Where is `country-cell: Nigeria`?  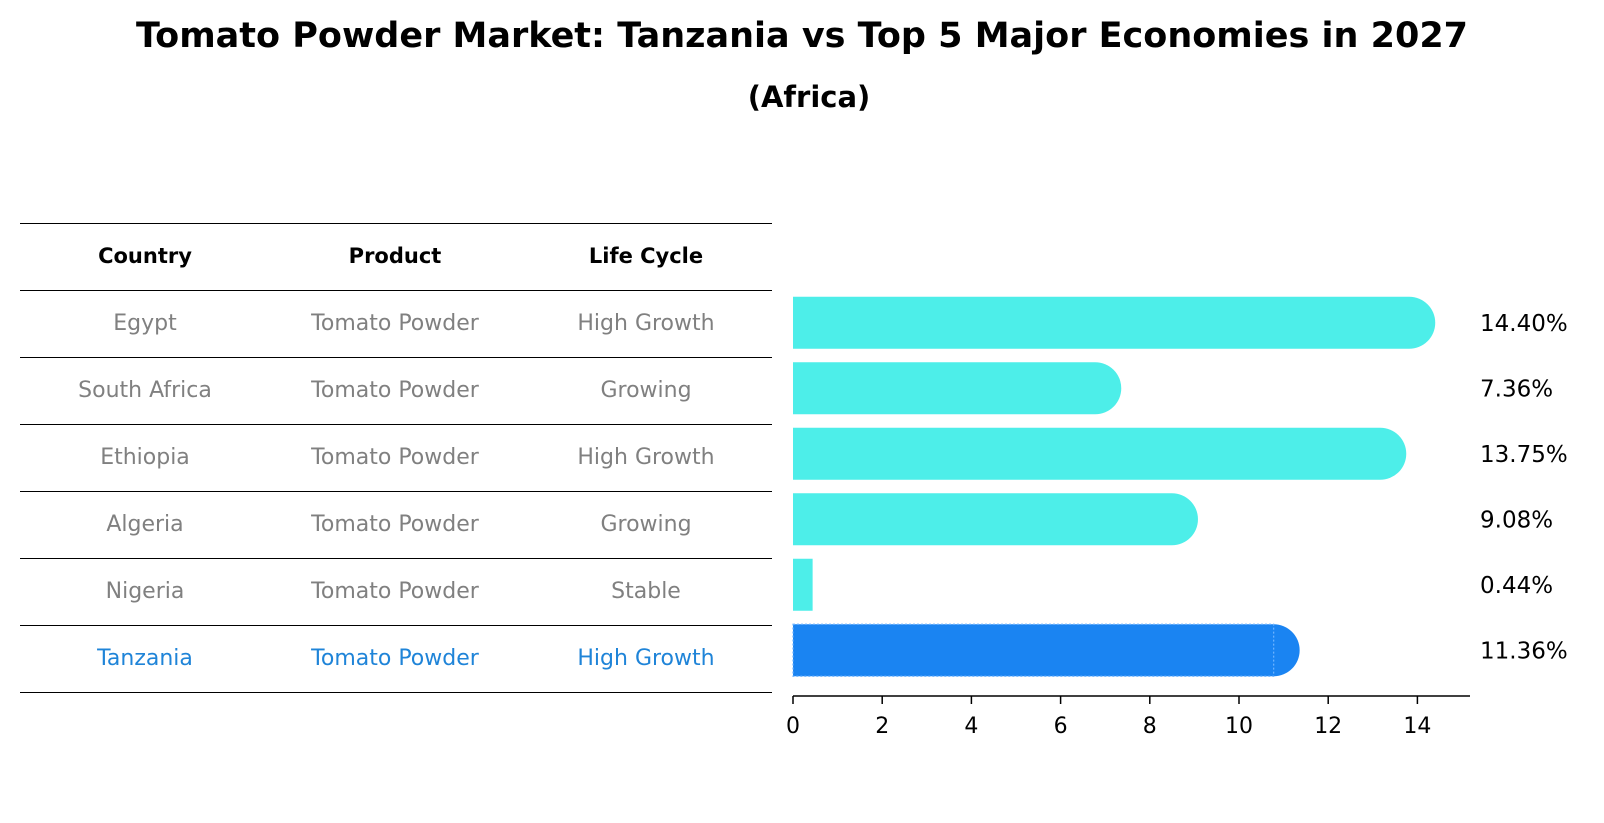 country-cell: Nigeria is located at coordinates (145, 591).